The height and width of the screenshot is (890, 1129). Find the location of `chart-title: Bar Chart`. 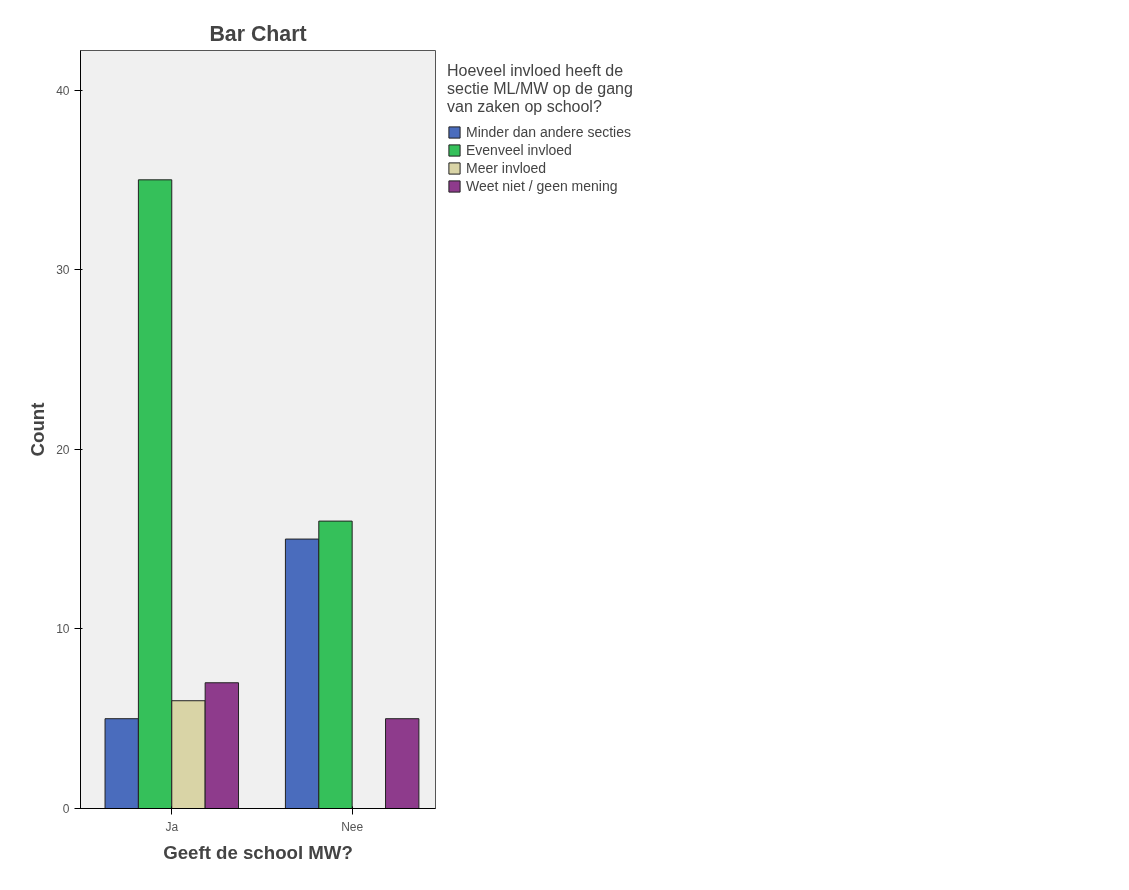

chart-title: Bar Chart is located at coordinates (258, 33).